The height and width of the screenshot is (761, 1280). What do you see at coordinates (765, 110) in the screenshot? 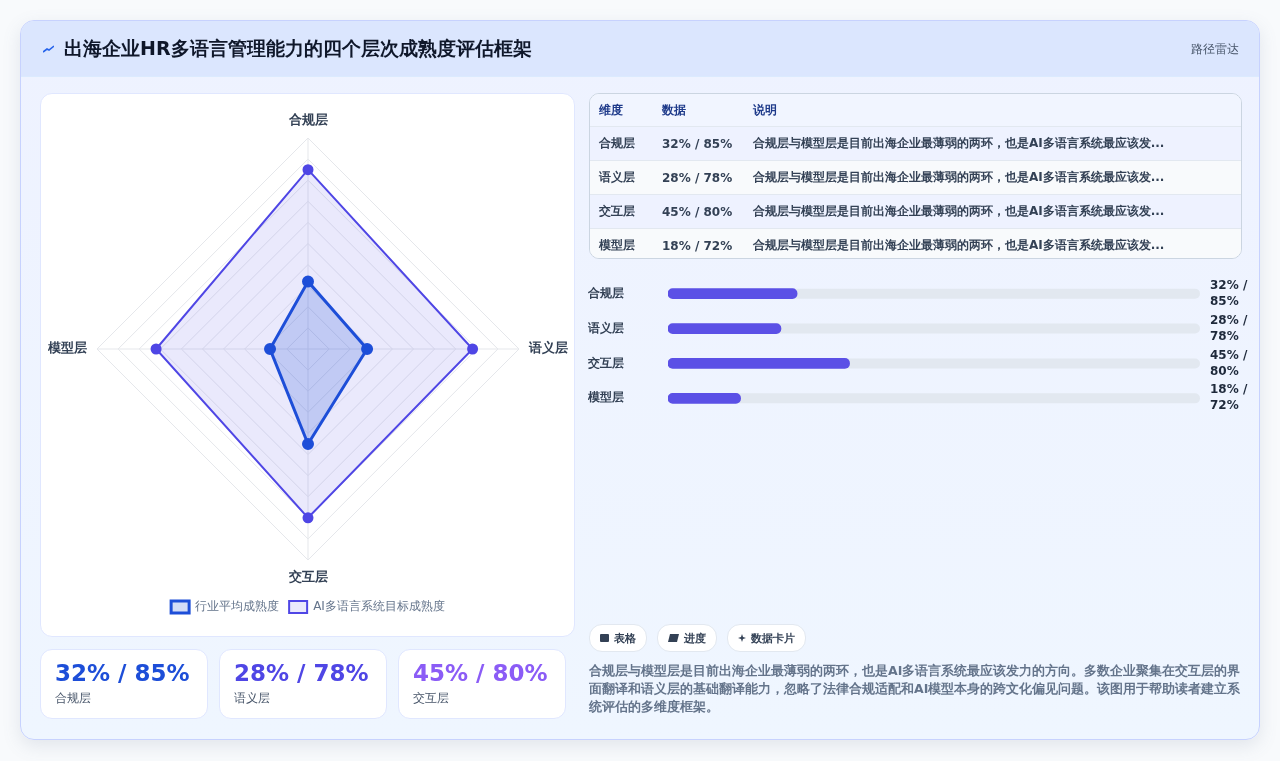
I see `text: 说明` at bounding box center [765, 110].